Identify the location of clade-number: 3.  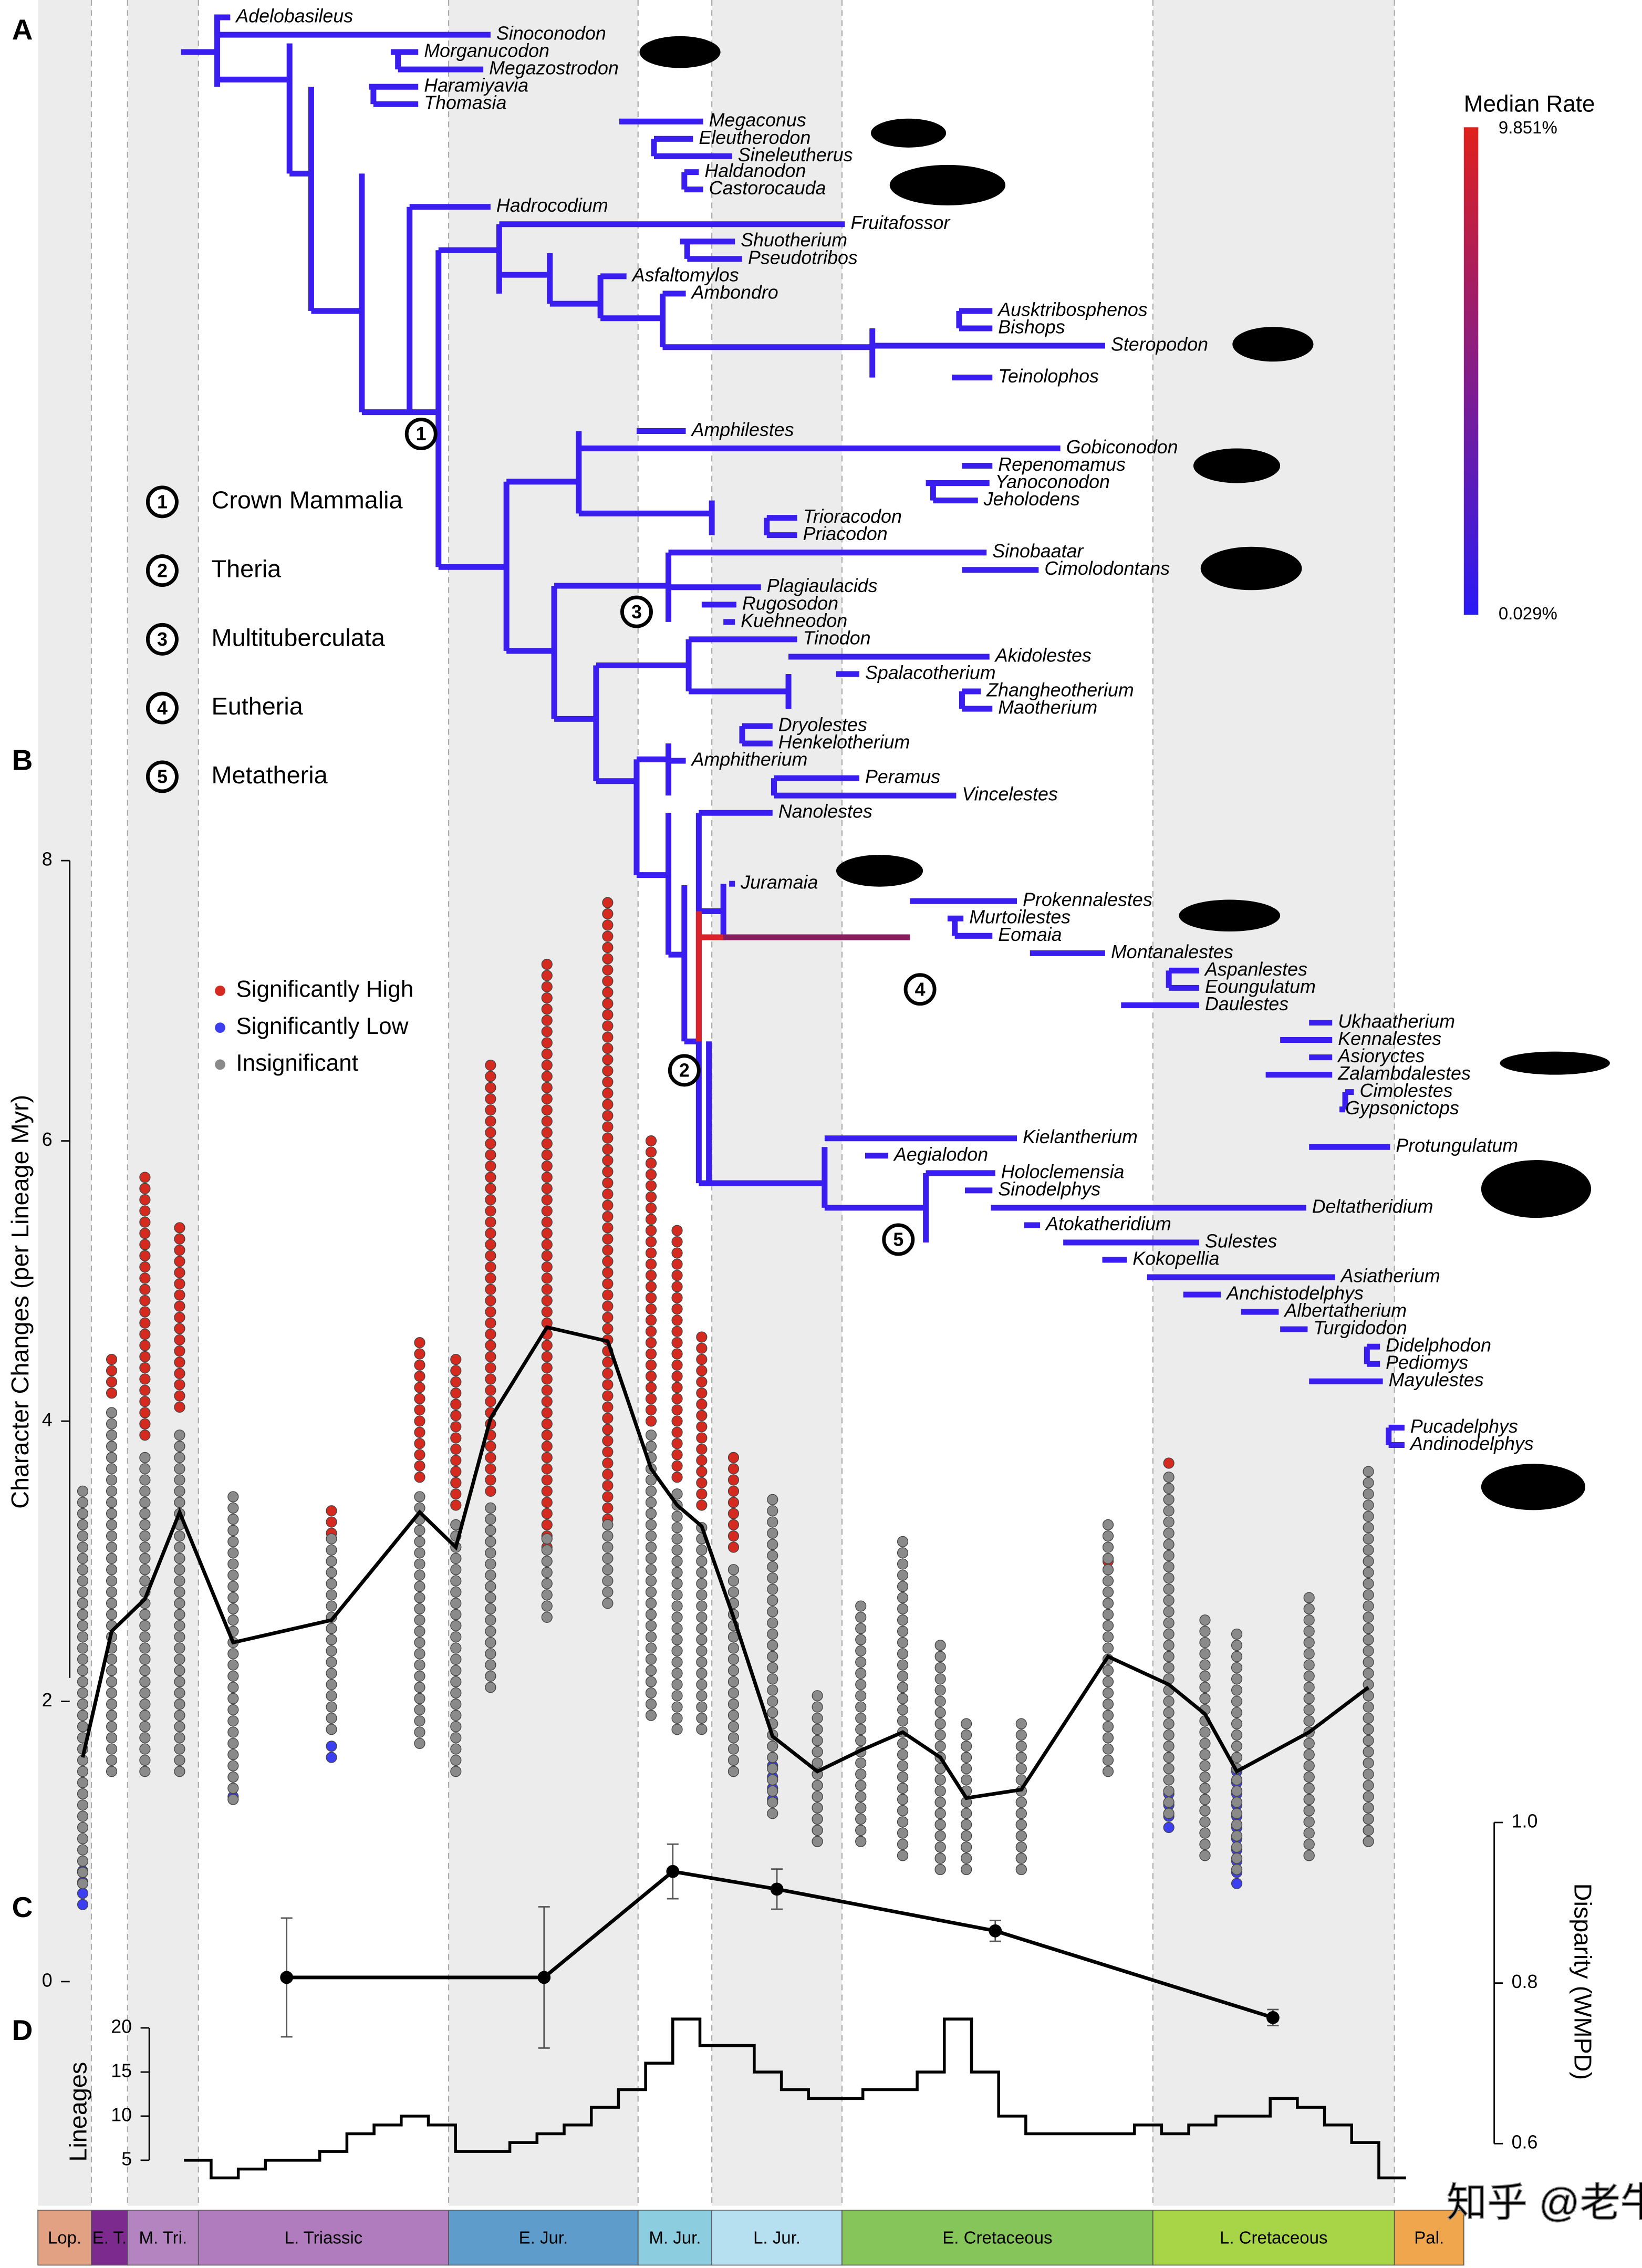
(637, 612).